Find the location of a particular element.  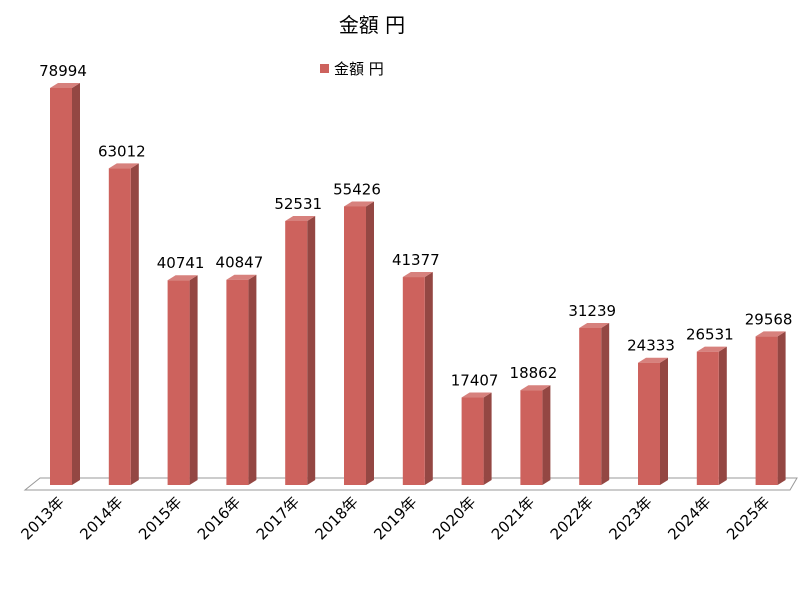

x-tick-label: 2024年 is located at coordinates (689, 518).